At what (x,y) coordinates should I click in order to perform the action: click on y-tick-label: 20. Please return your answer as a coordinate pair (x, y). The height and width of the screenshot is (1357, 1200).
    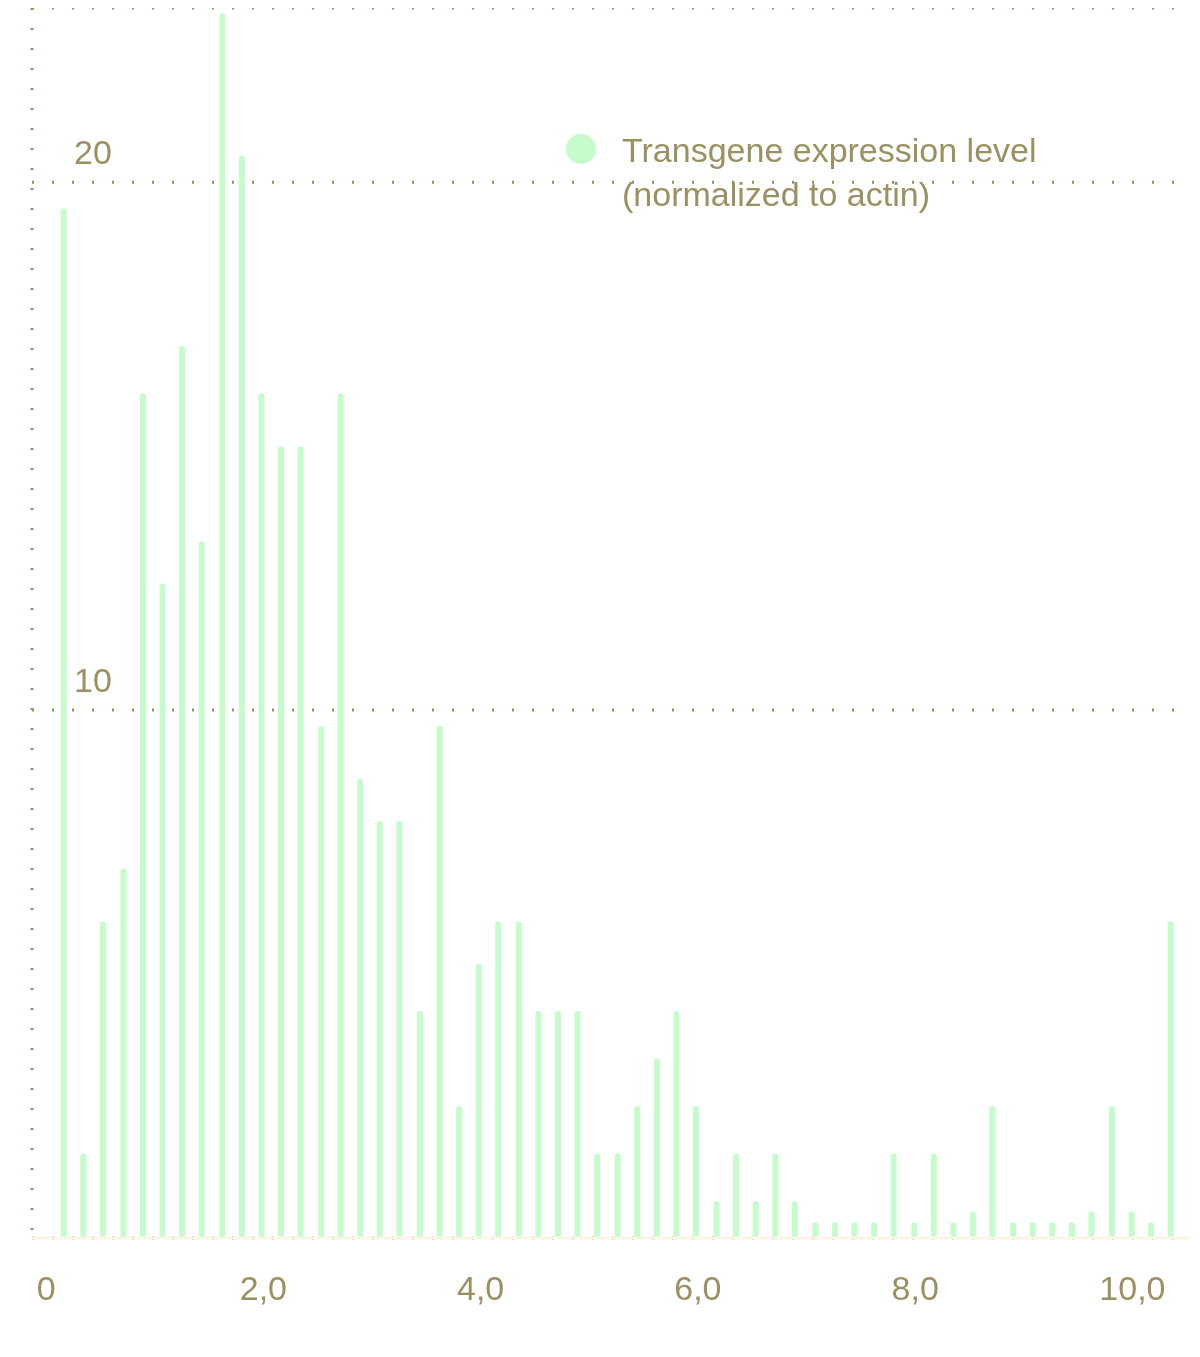
    Looking at the image, I should click on (93, 152).